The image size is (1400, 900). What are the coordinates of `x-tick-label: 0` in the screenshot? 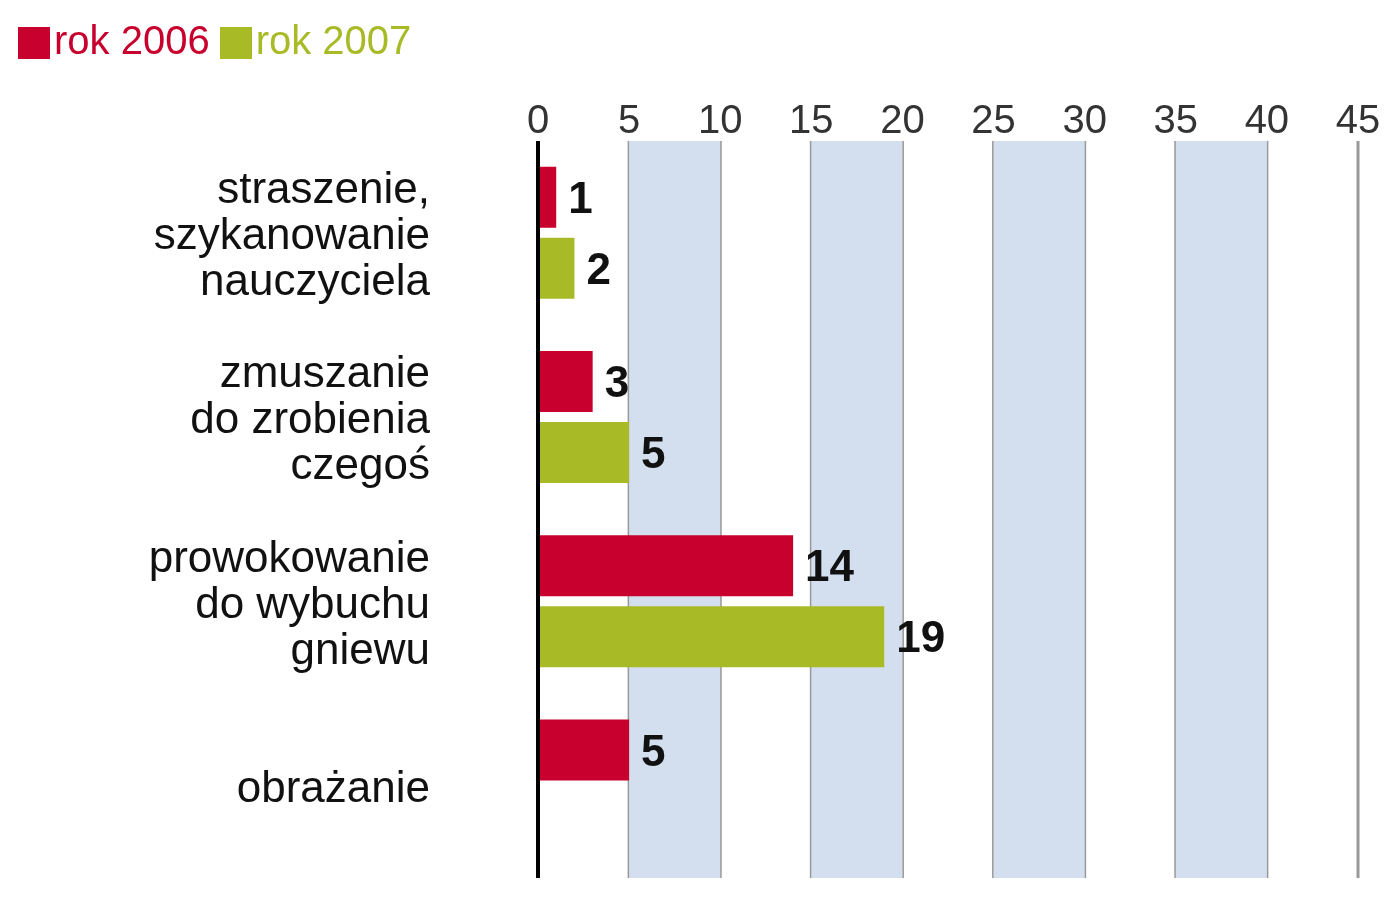 It's located at (538, 119).